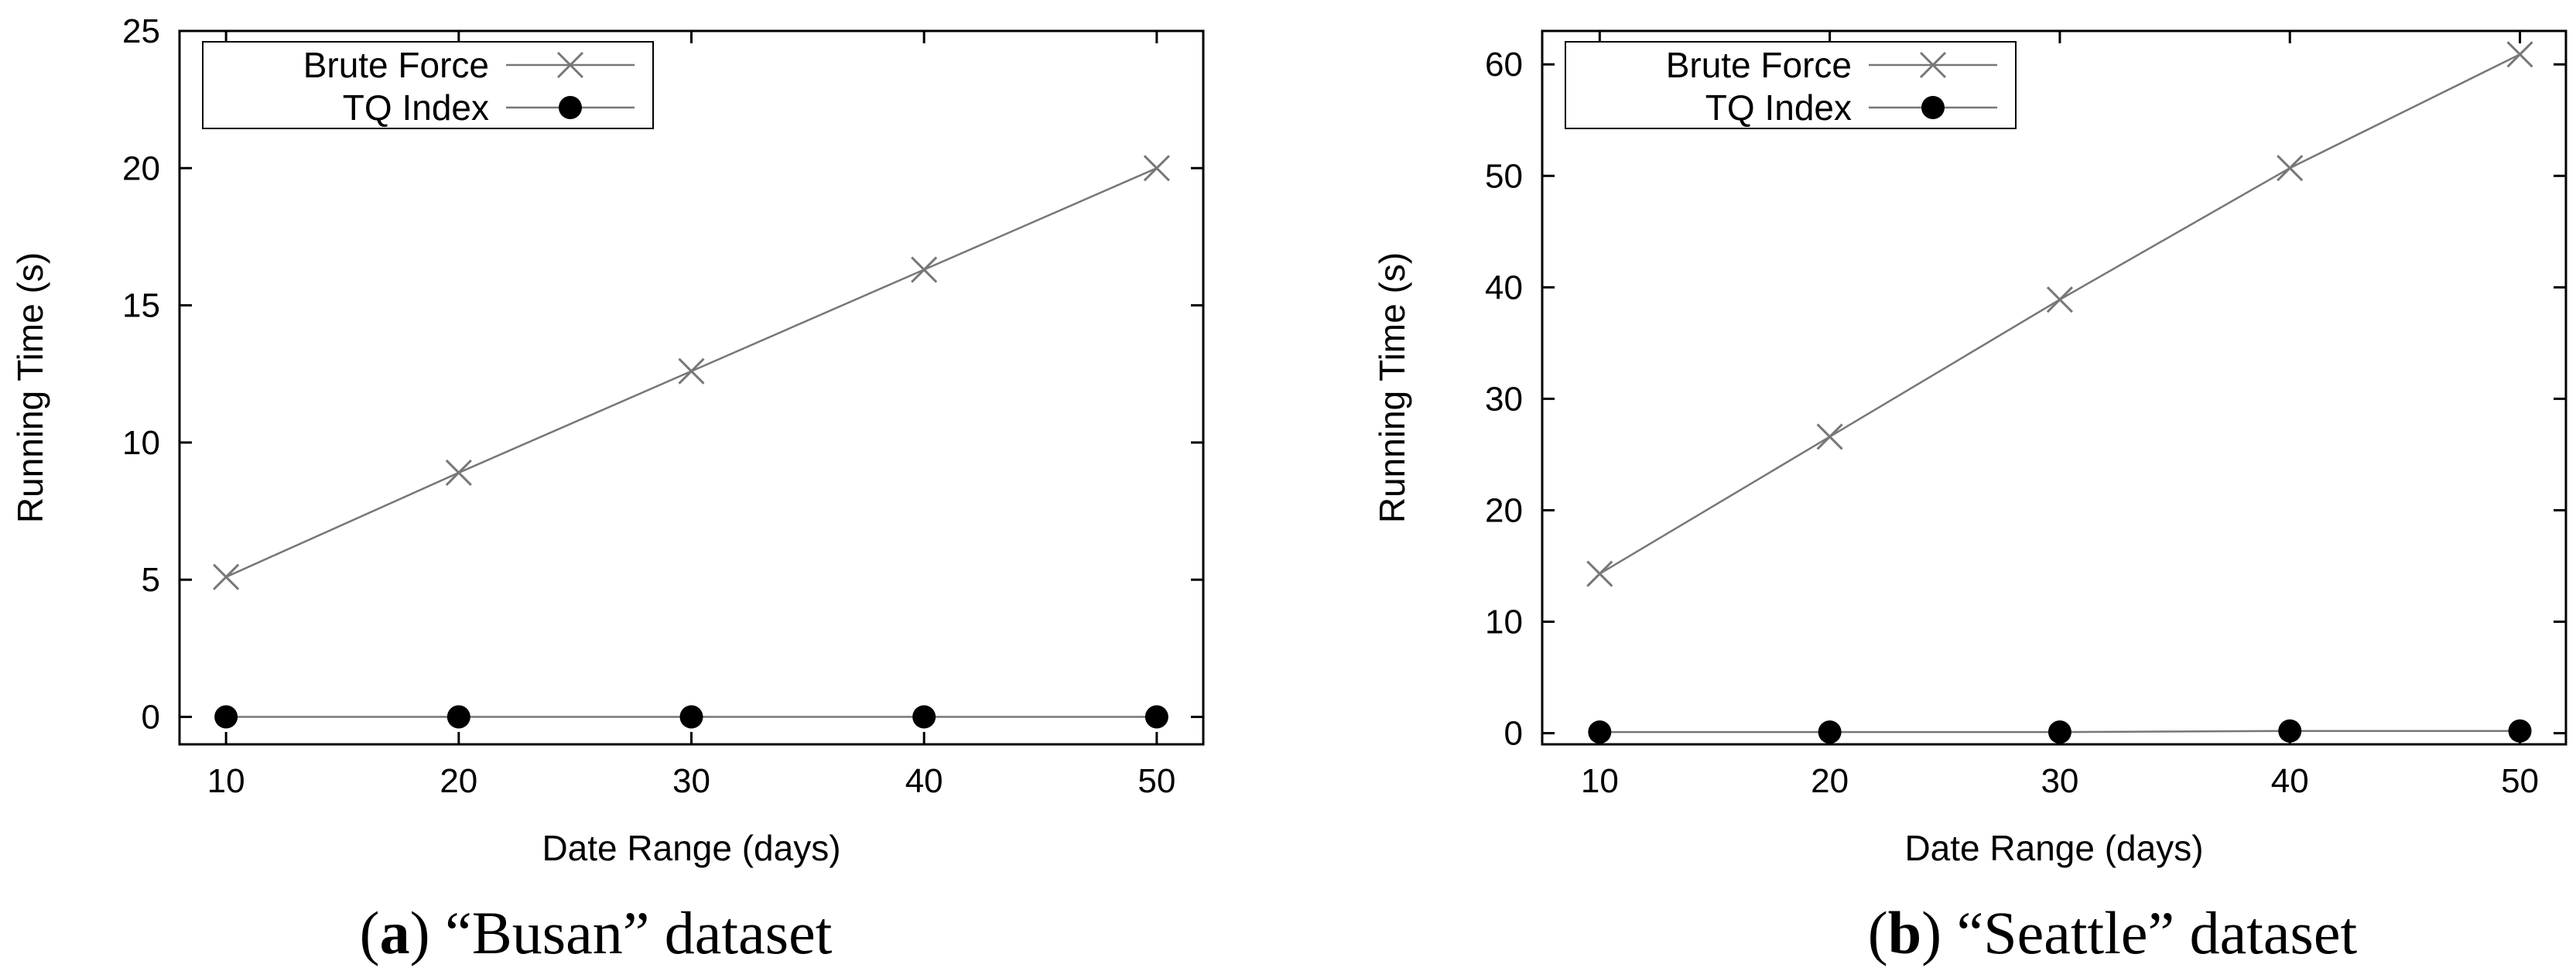 This screenshot has height=978, width=2576. Describe the element at coordinates (141, 31) in the screenshot. I see `y-tick-label: 25` at that location.